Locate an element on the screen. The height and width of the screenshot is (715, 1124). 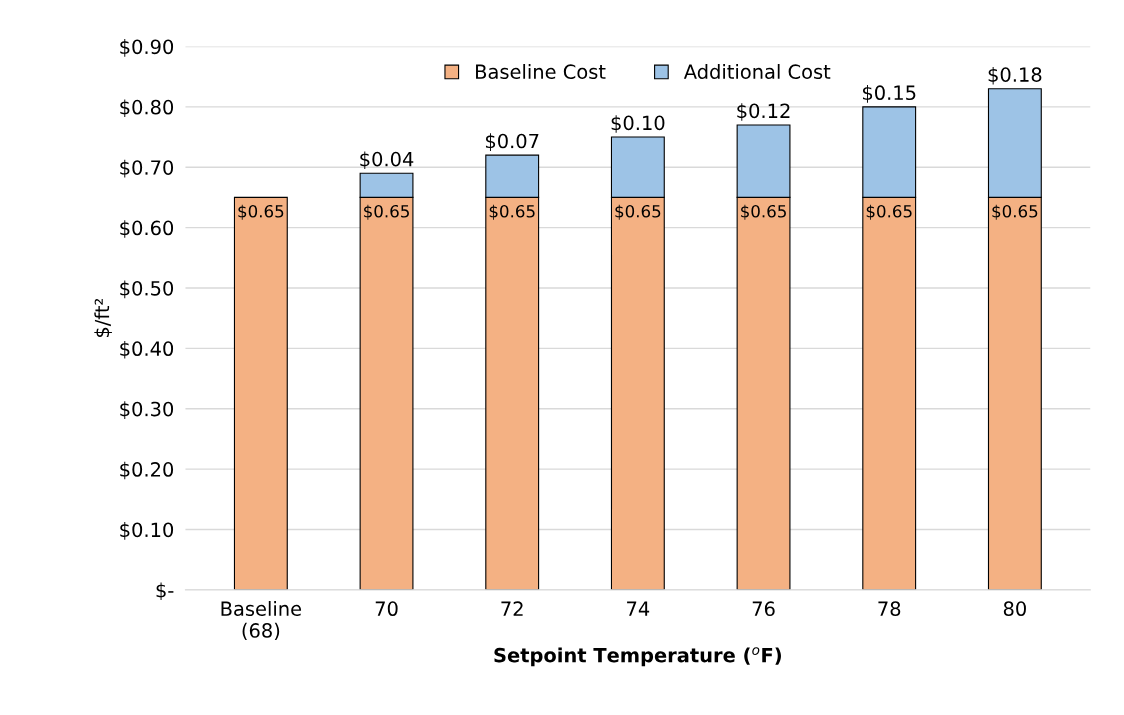
data-label: $0.07 is located at coordinates (512, 142).